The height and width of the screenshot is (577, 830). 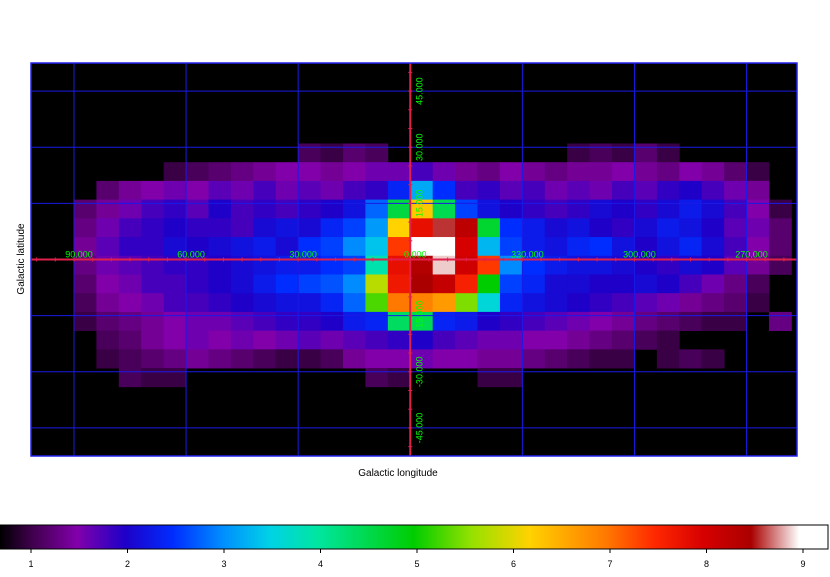 What do you see at coordinates (30, 564) in the screenshot?
I see `colorbar-tick-label: 1` at bounding box center [30, 564].